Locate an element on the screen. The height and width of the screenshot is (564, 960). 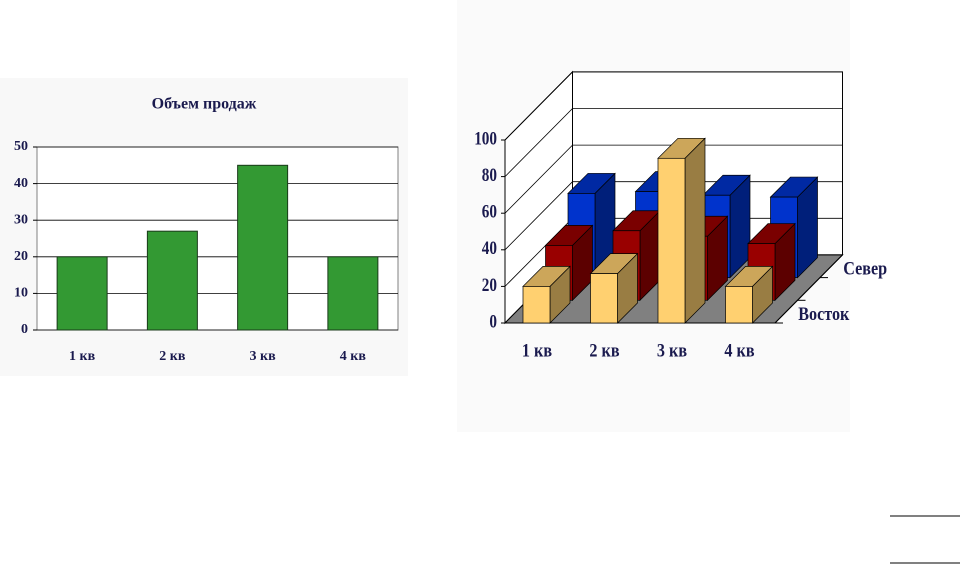
legend-label: Восток is located at coordinates (824, 314).